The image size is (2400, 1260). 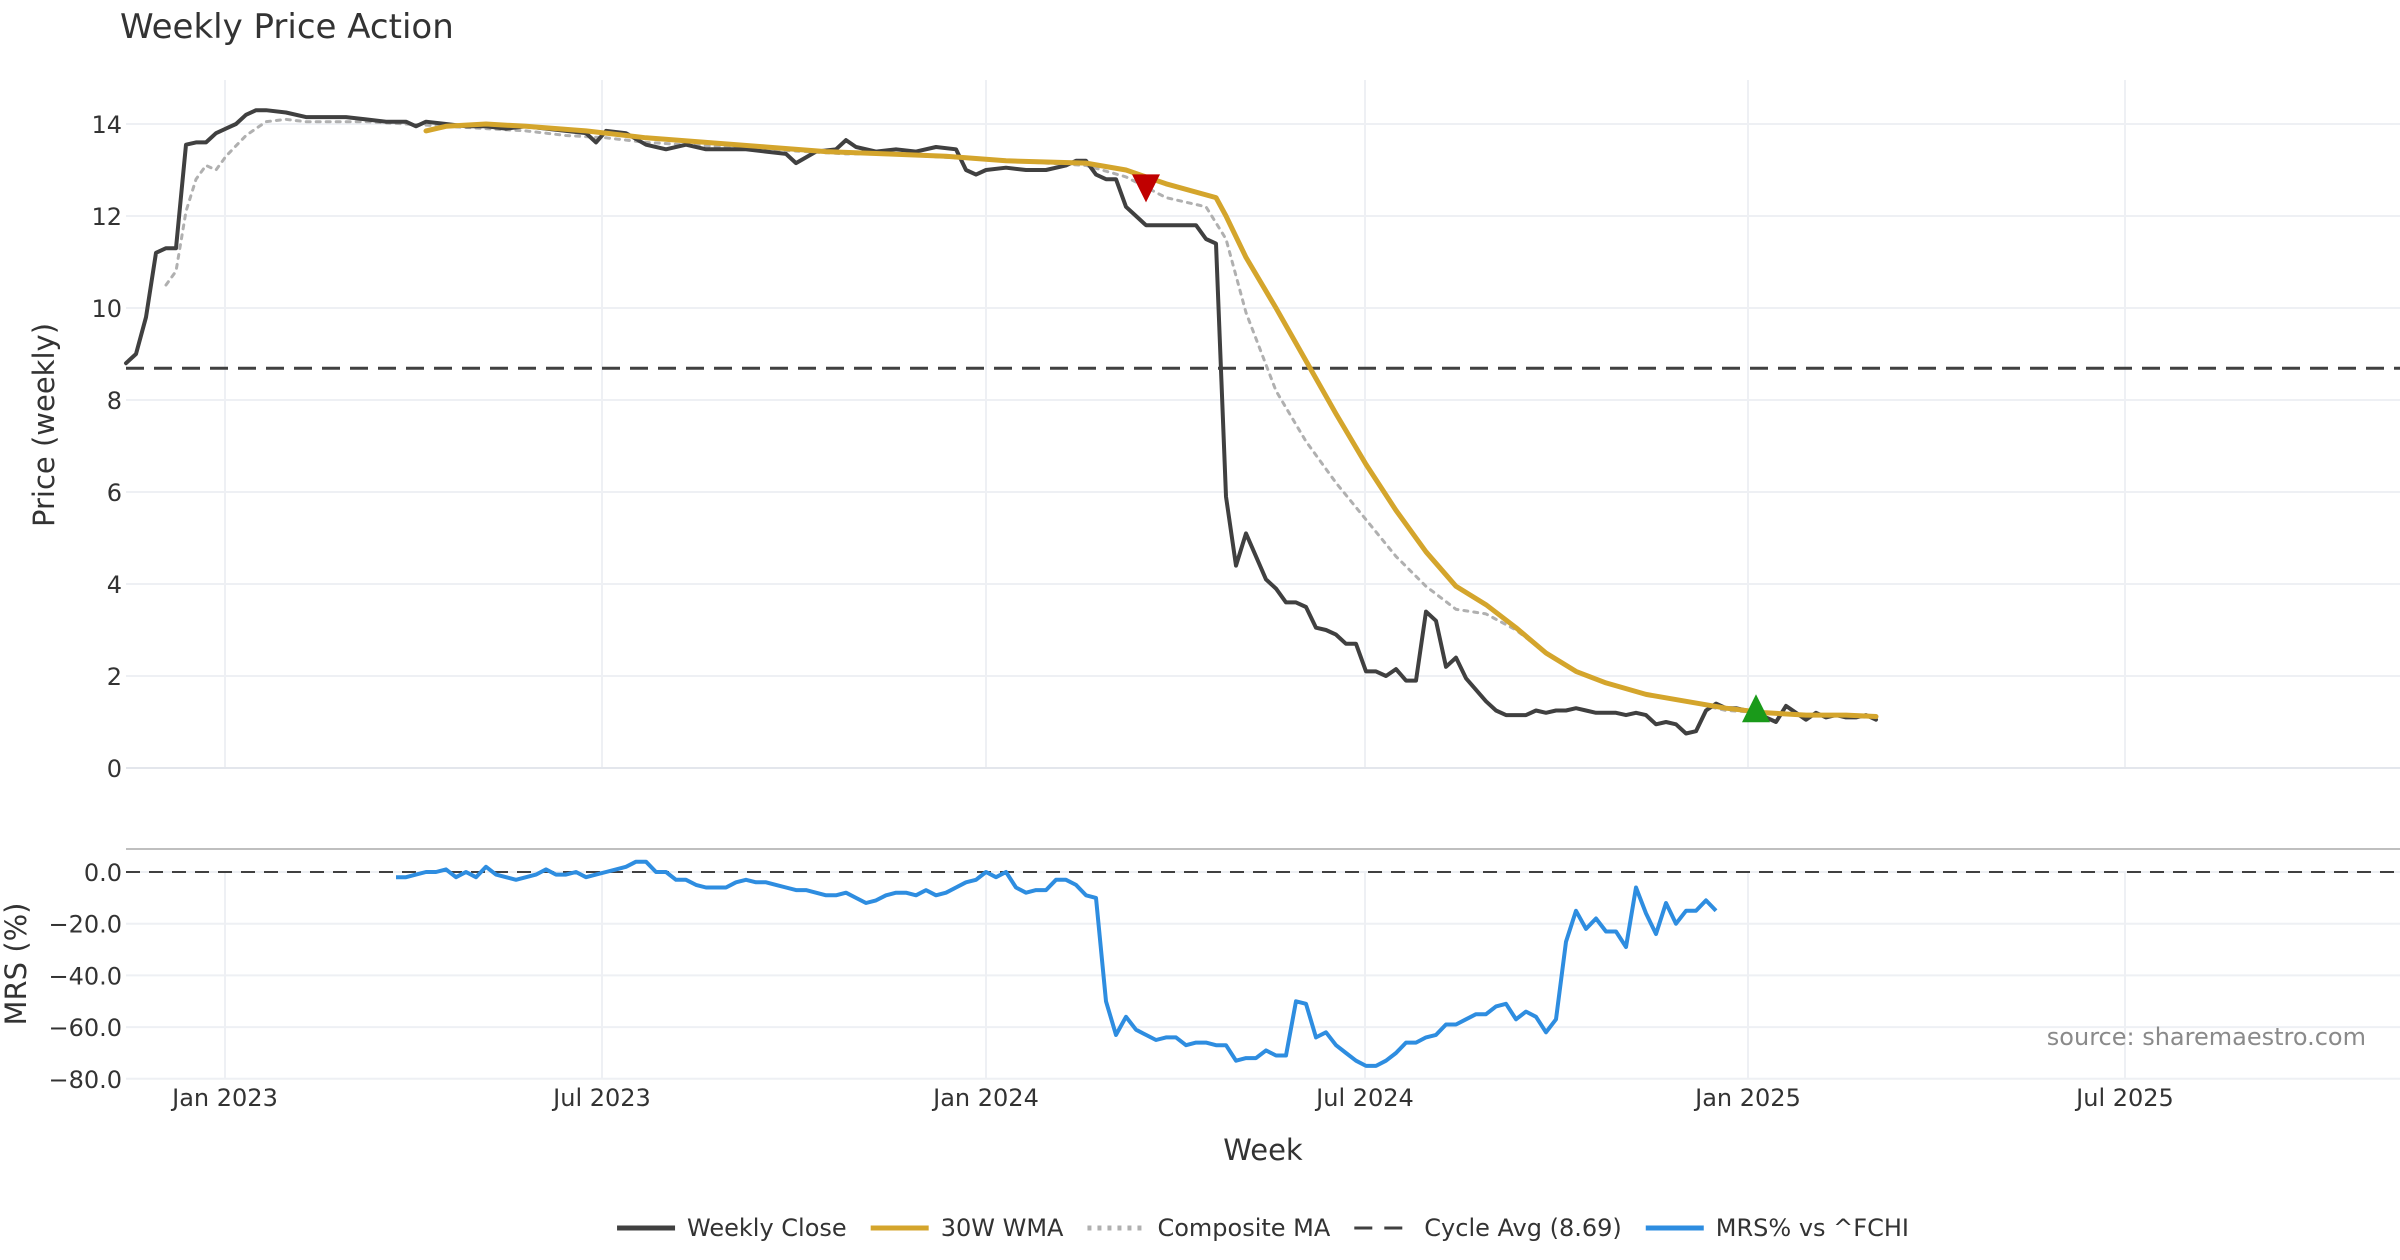 I want to click on legend-label: Weekly Close, so click(x=767, y=1228).